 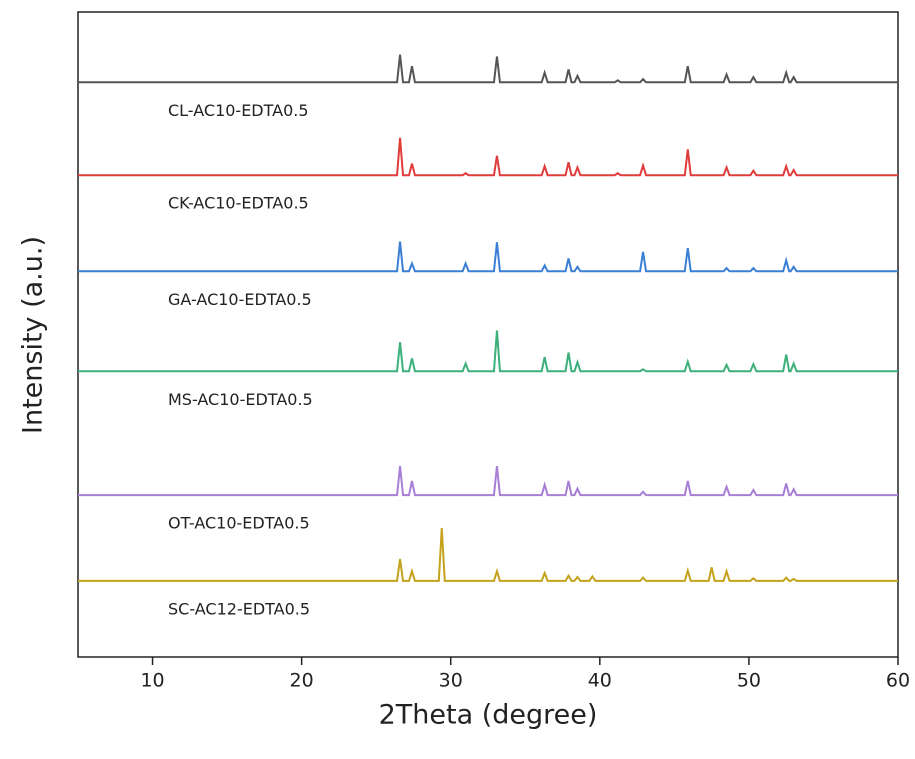 What do you see at coordinates (152, 681) in the screenshot?
I see `x-tick-label: 10` at bounding box center [152, 681].